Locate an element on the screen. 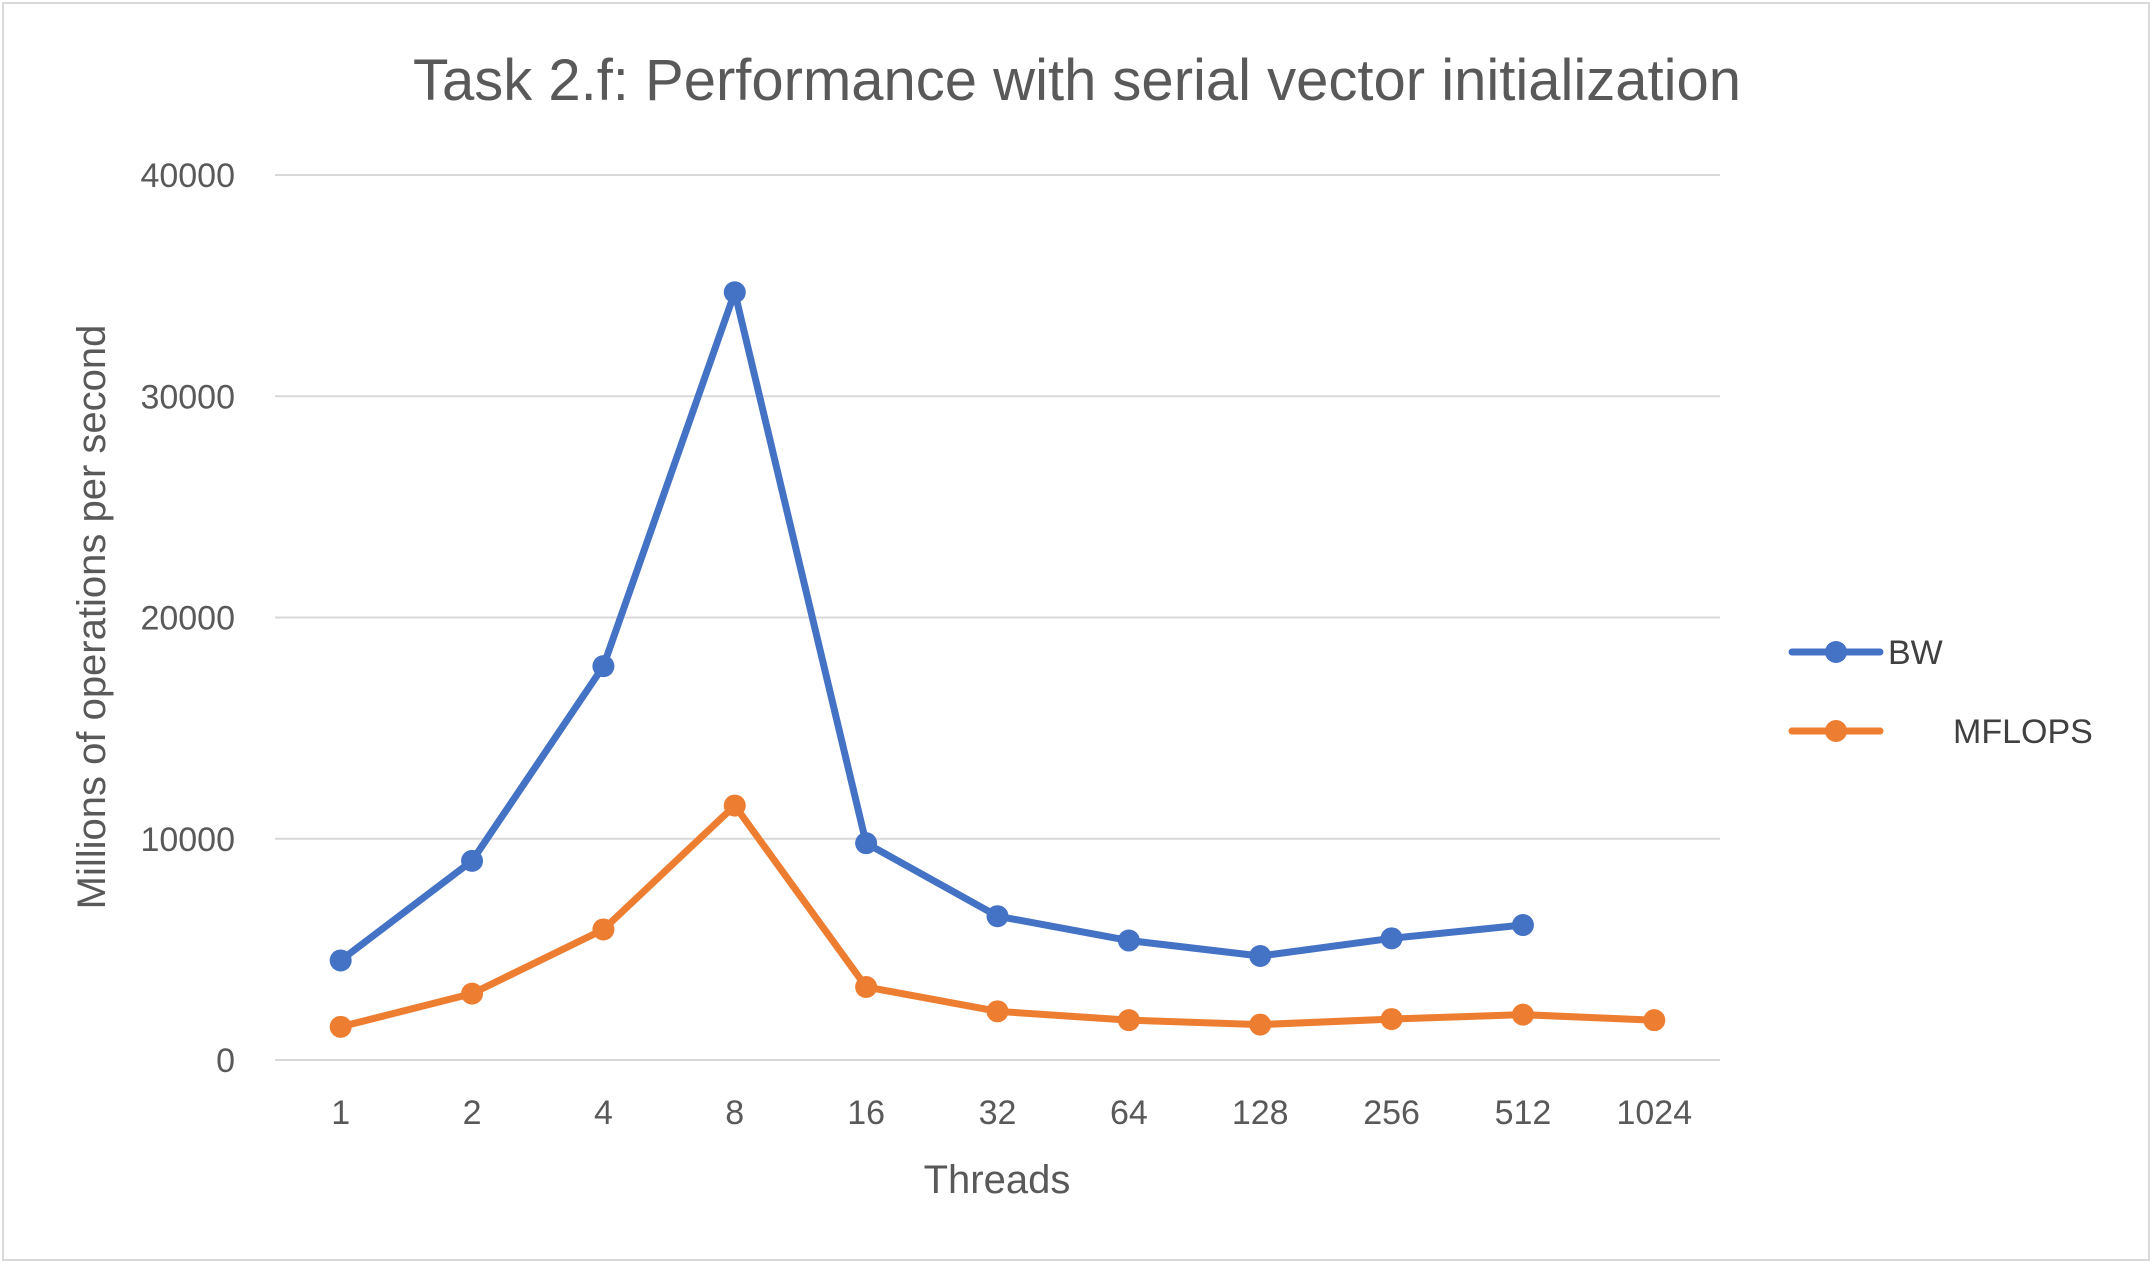 This screenshot has width=2154, height=1265. legend-item-mflops: MFLOPS is located at coordinates (1940, 732).